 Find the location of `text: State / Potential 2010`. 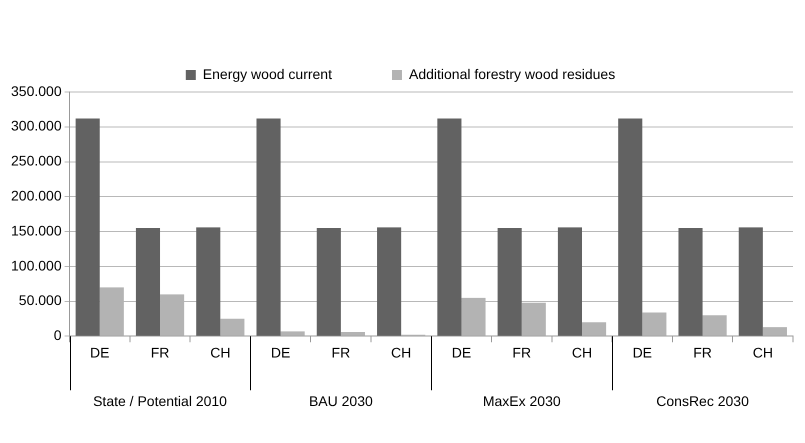

text: State / Potential 2010 is located at coordinates (160, 401).